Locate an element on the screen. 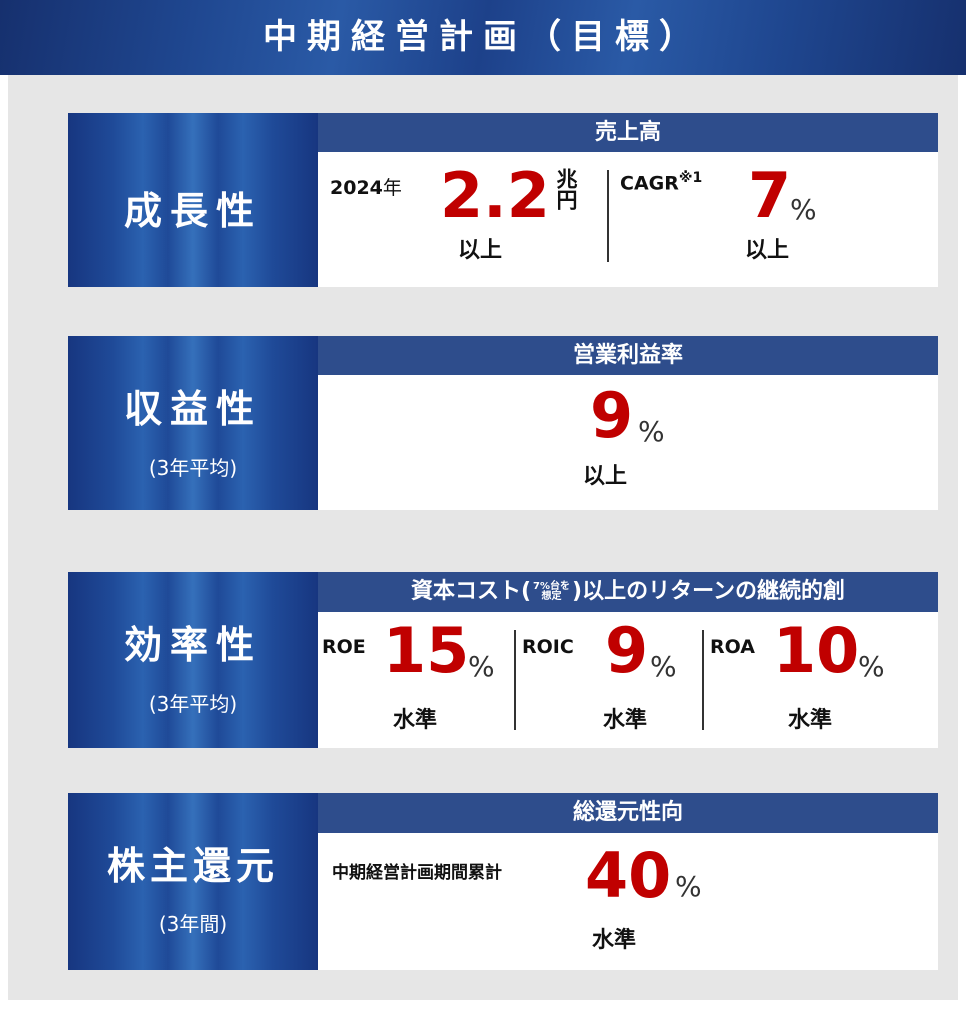 The width and height of the screenshot is (966, 1010). value: 7 is located at coordinates (770, 195).